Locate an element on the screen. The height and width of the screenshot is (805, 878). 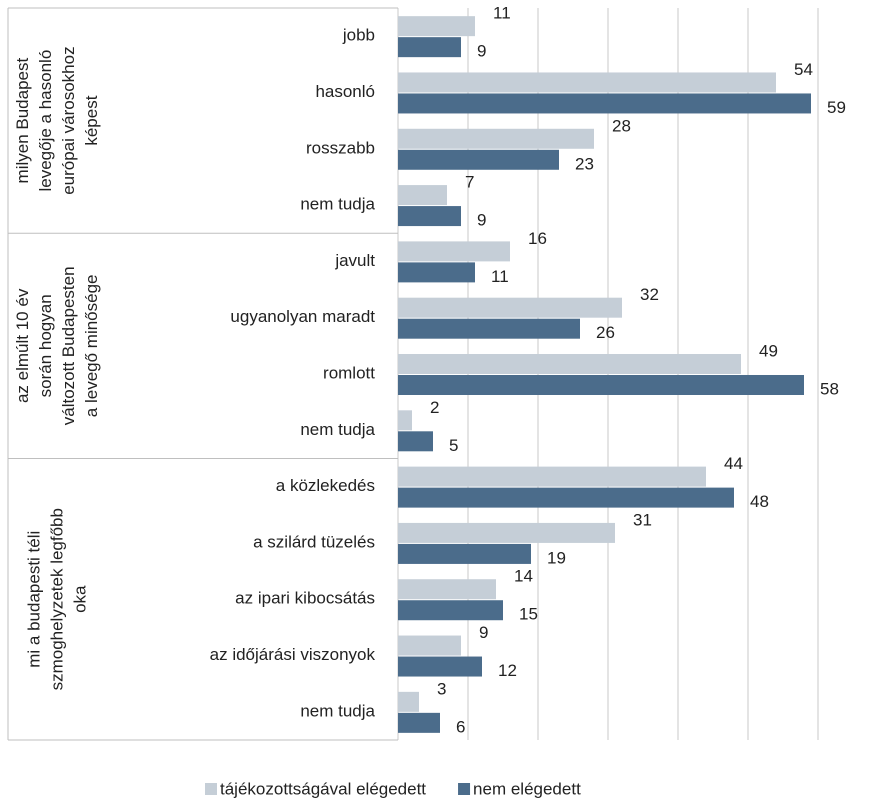
group-label-line: képest is located at coordinates (91, 120).